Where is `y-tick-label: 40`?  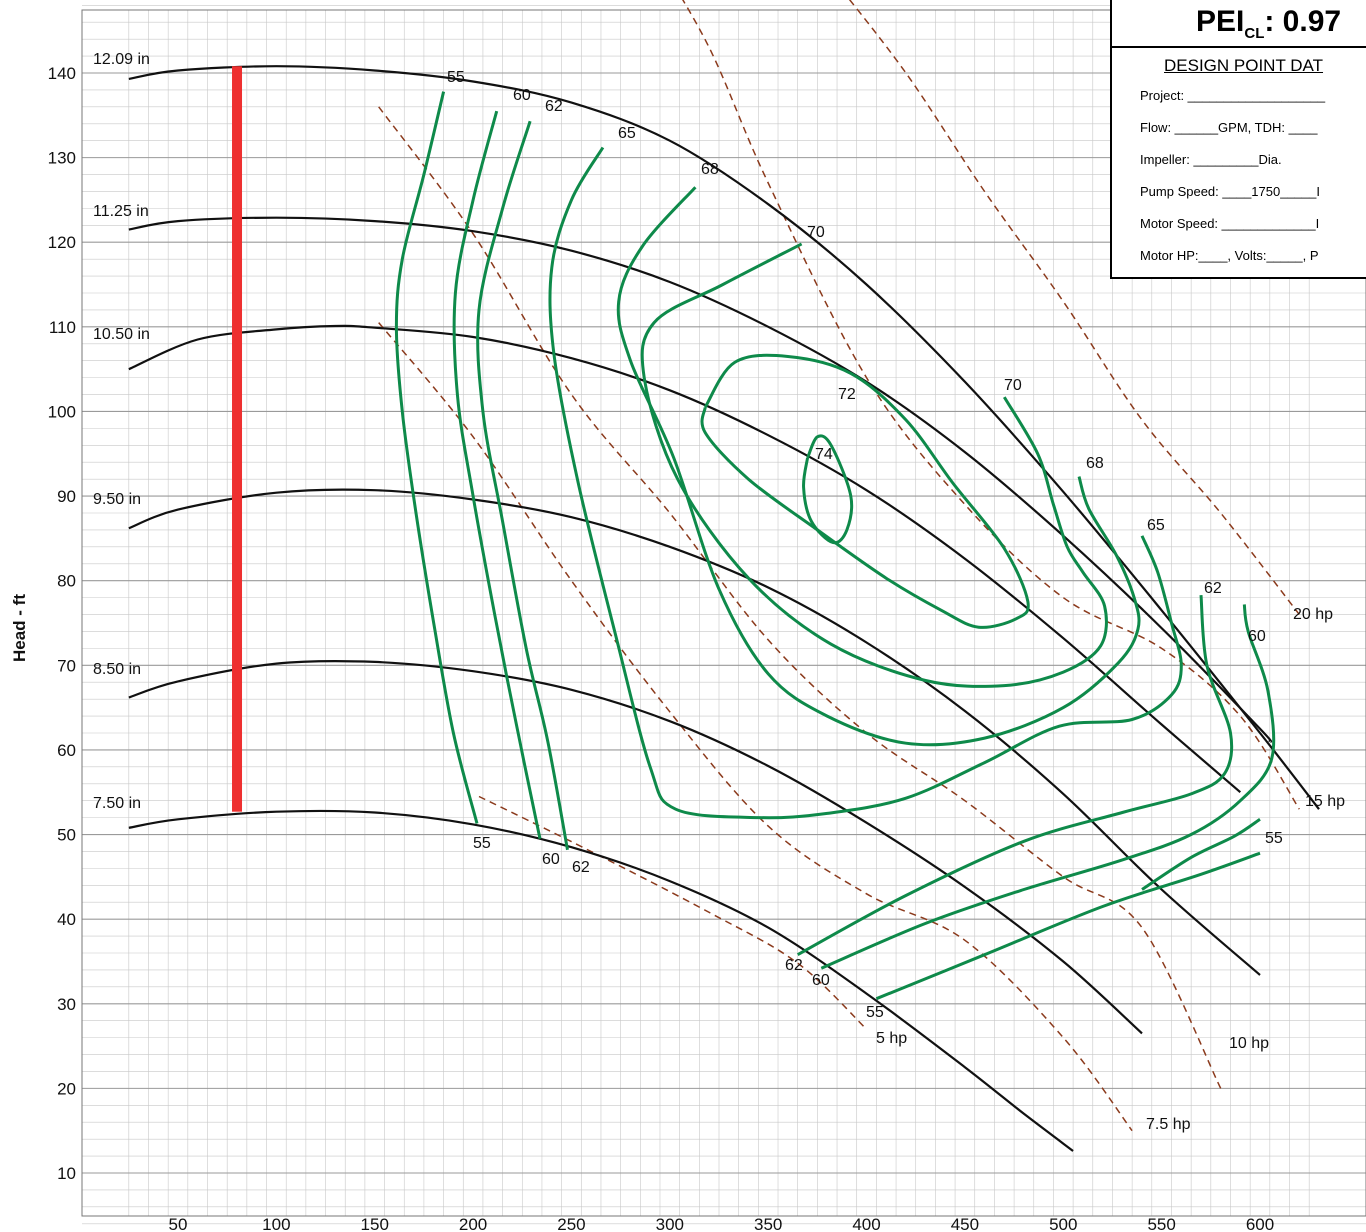
y-tick-label: 40 is located at coordinates (66, 919).